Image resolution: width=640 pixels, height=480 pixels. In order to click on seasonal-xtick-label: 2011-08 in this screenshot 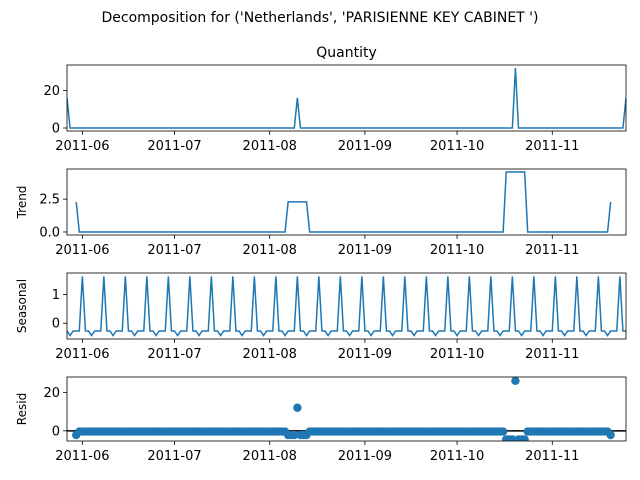, I will do `click(270, 354)`.